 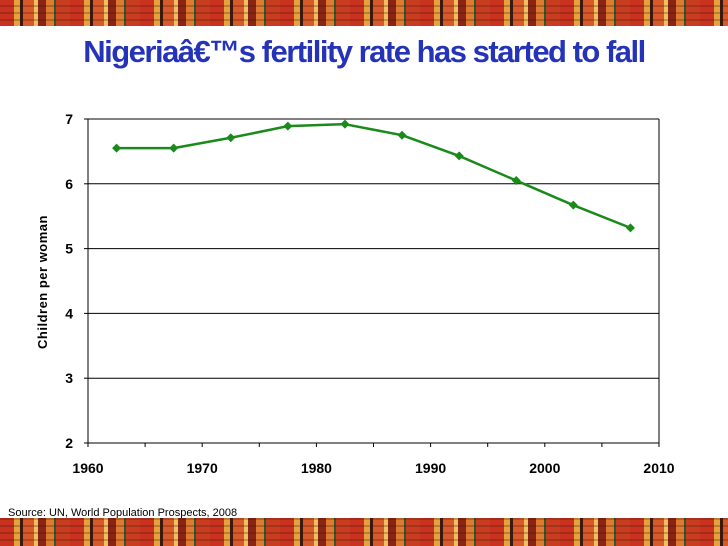 What do you see at coordinates (202, 468) in the screenshot?
I see `x-tick-label: 1970` at bounding box center [202, 468].